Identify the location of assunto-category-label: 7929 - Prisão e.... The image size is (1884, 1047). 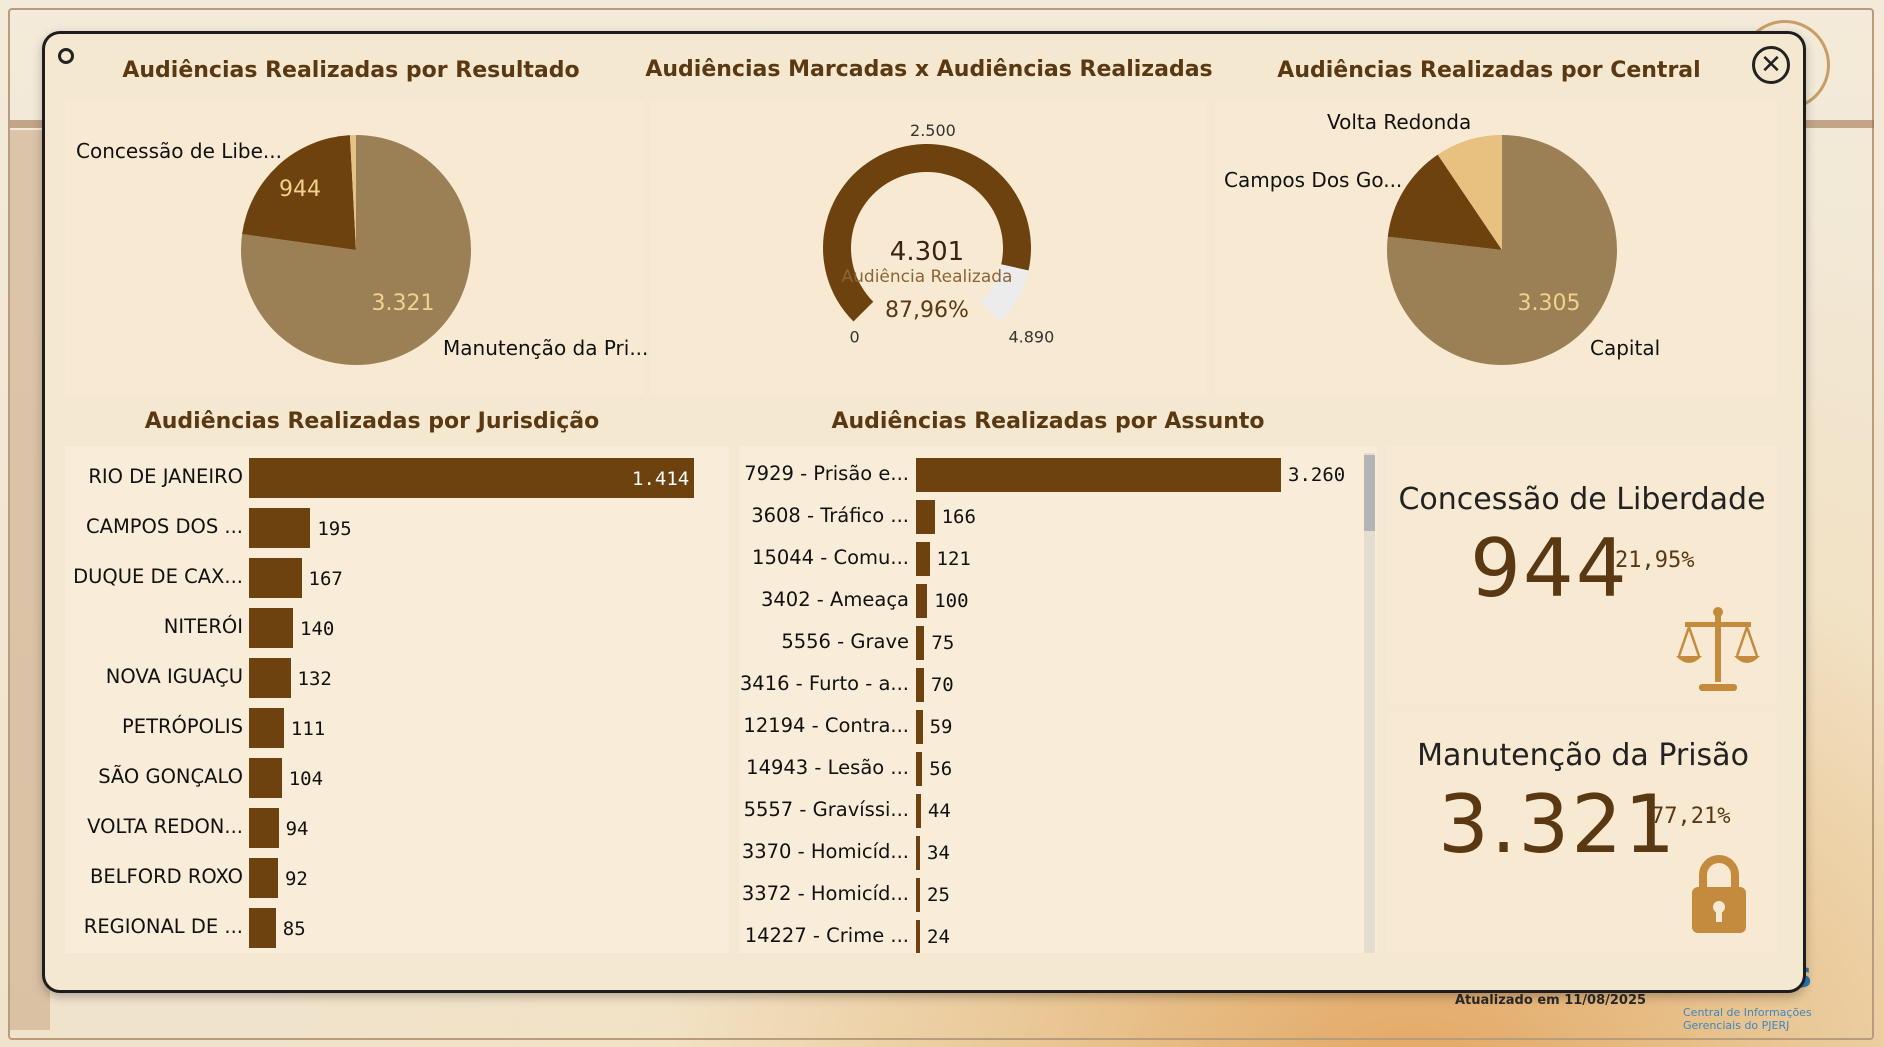
(826, 473).